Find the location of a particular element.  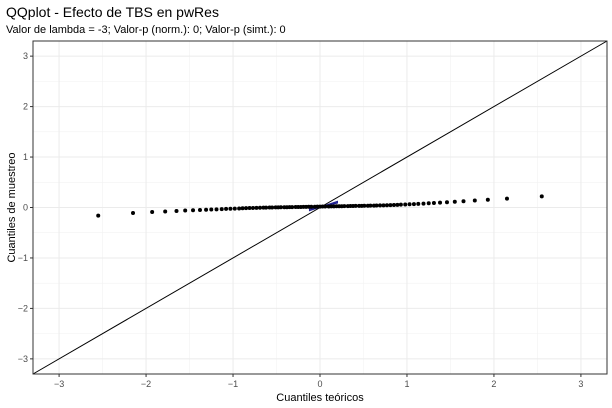

y-tick-label: 3 is located at coordinates (25, 56).